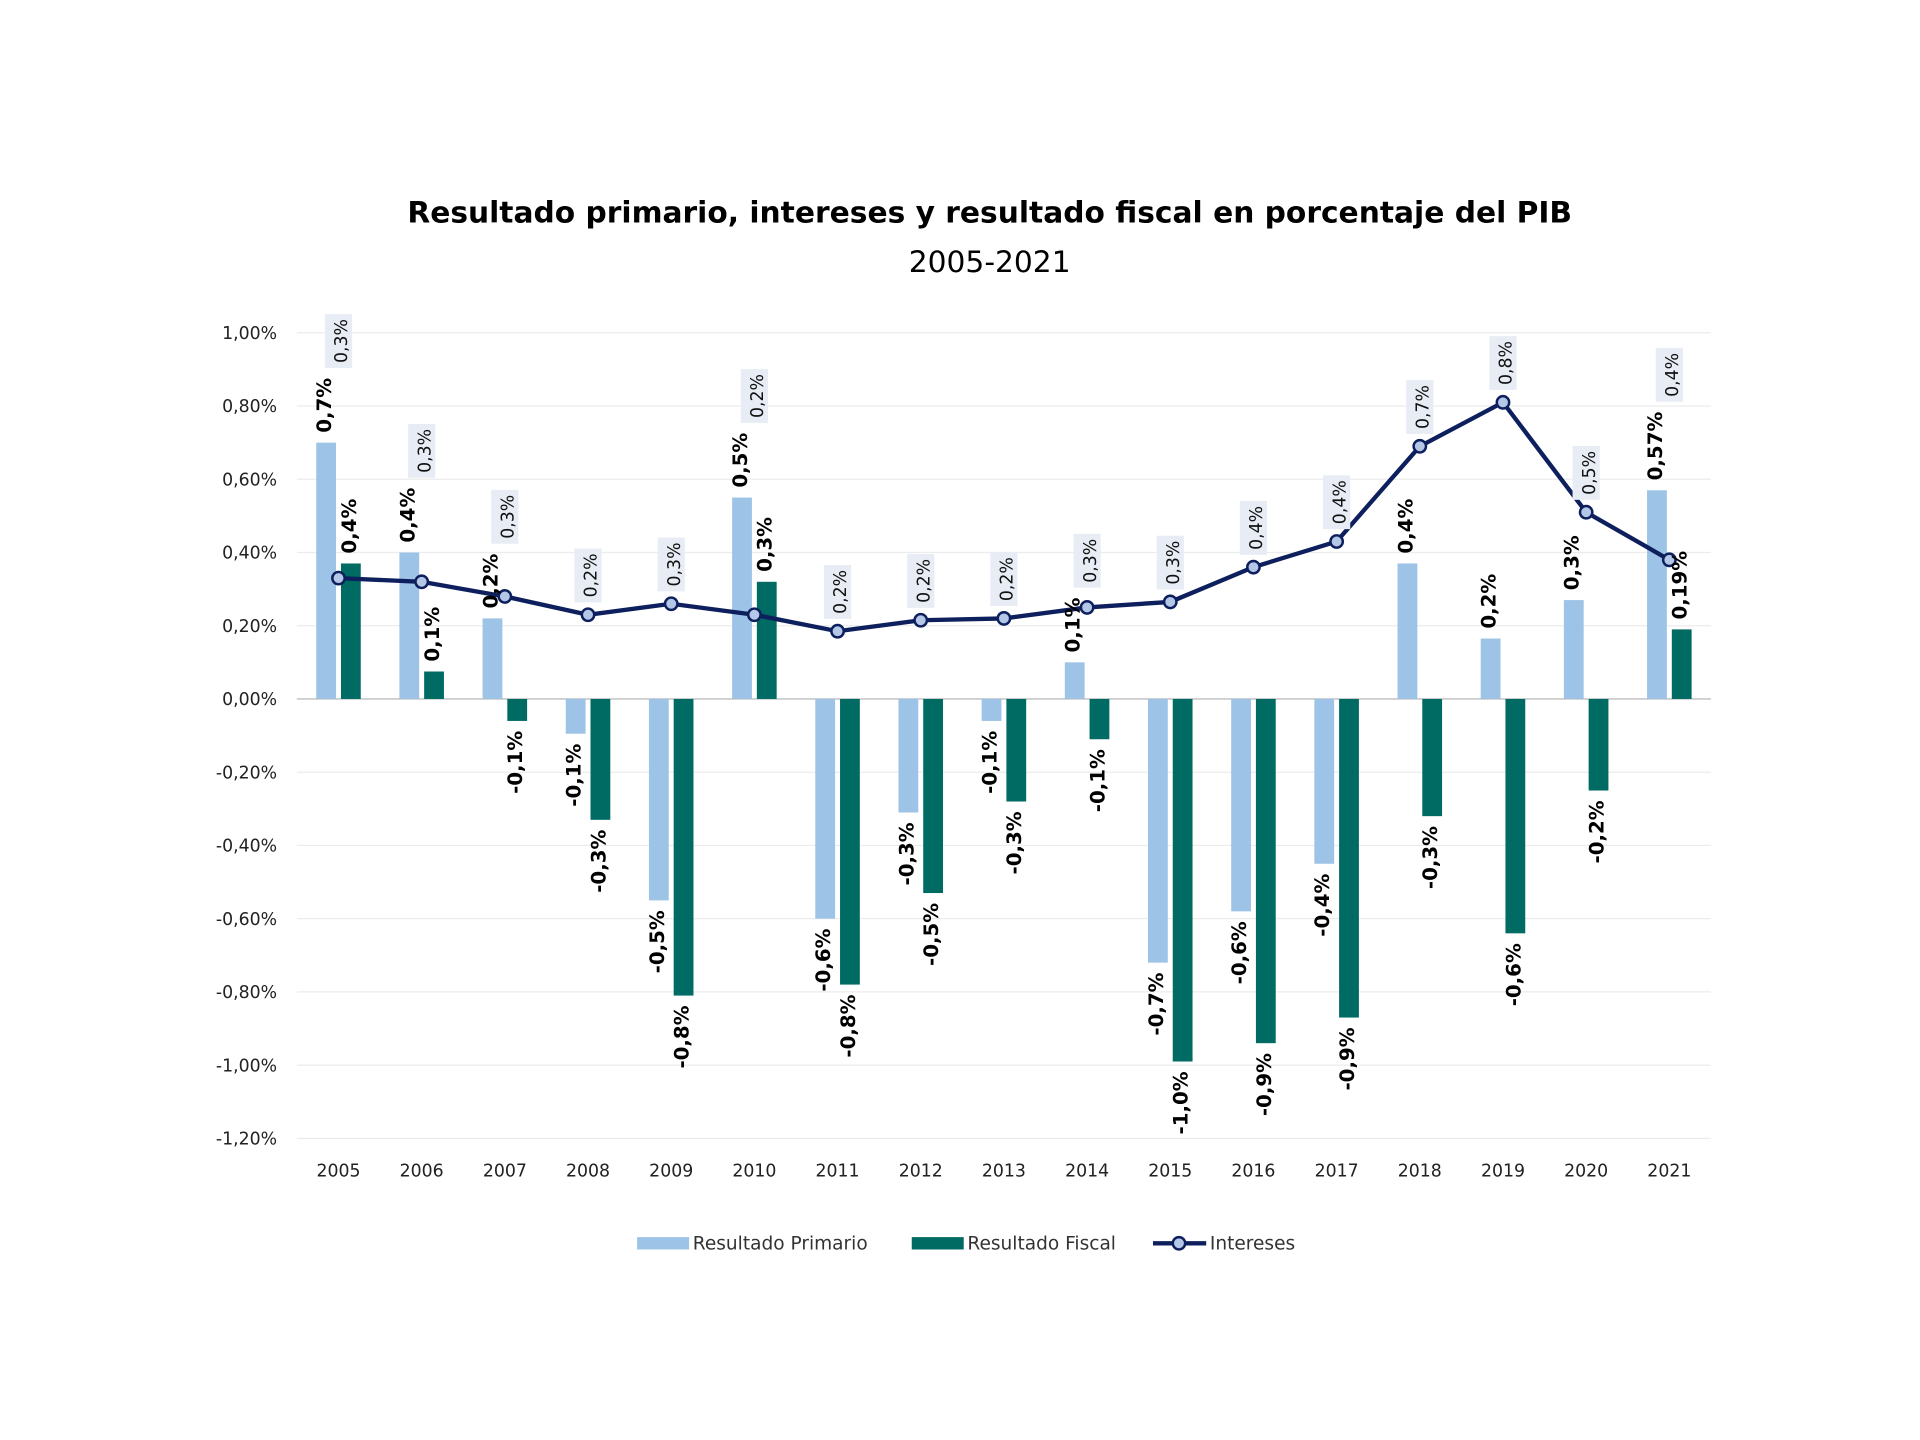 The image size is (1920, 1440). Describe the element at coordinates (249, 407) in the screenshot. I see `y-tick-label: 0,80%` at that location.